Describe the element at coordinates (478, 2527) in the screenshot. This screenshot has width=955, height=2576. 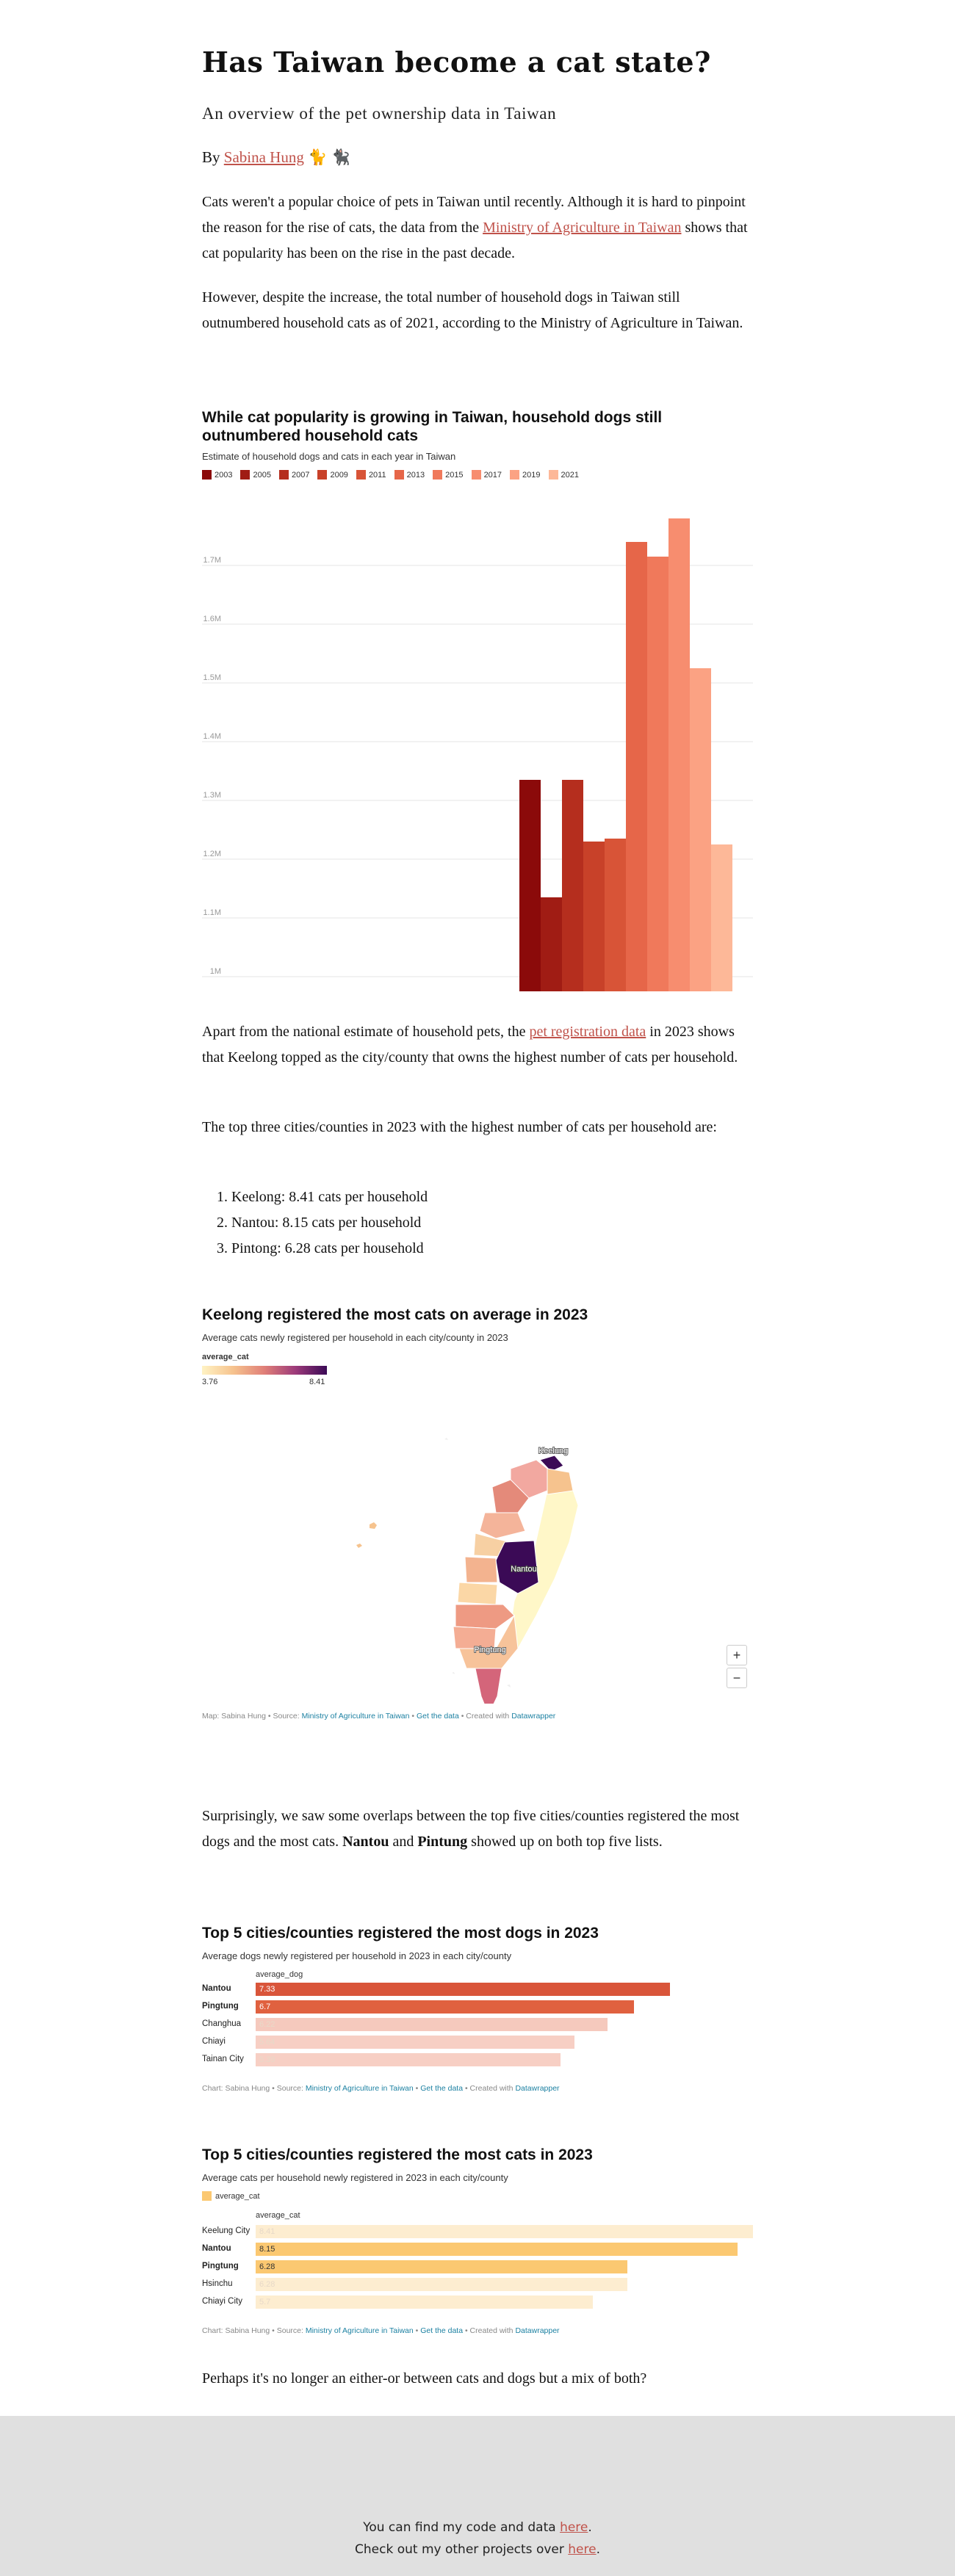
I see `footer-line-1: You can find my code and data here.` at that location.